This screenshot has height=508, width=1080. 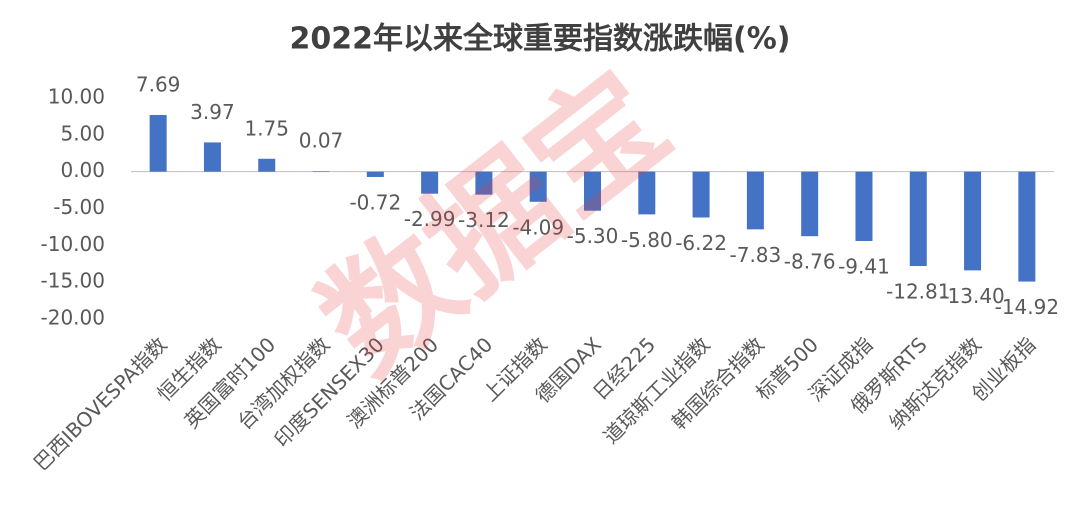 What do you see at coordinates (538, 227) in the screenshot?
I see `value-label: -4.09` at bounding box center [538, 227].